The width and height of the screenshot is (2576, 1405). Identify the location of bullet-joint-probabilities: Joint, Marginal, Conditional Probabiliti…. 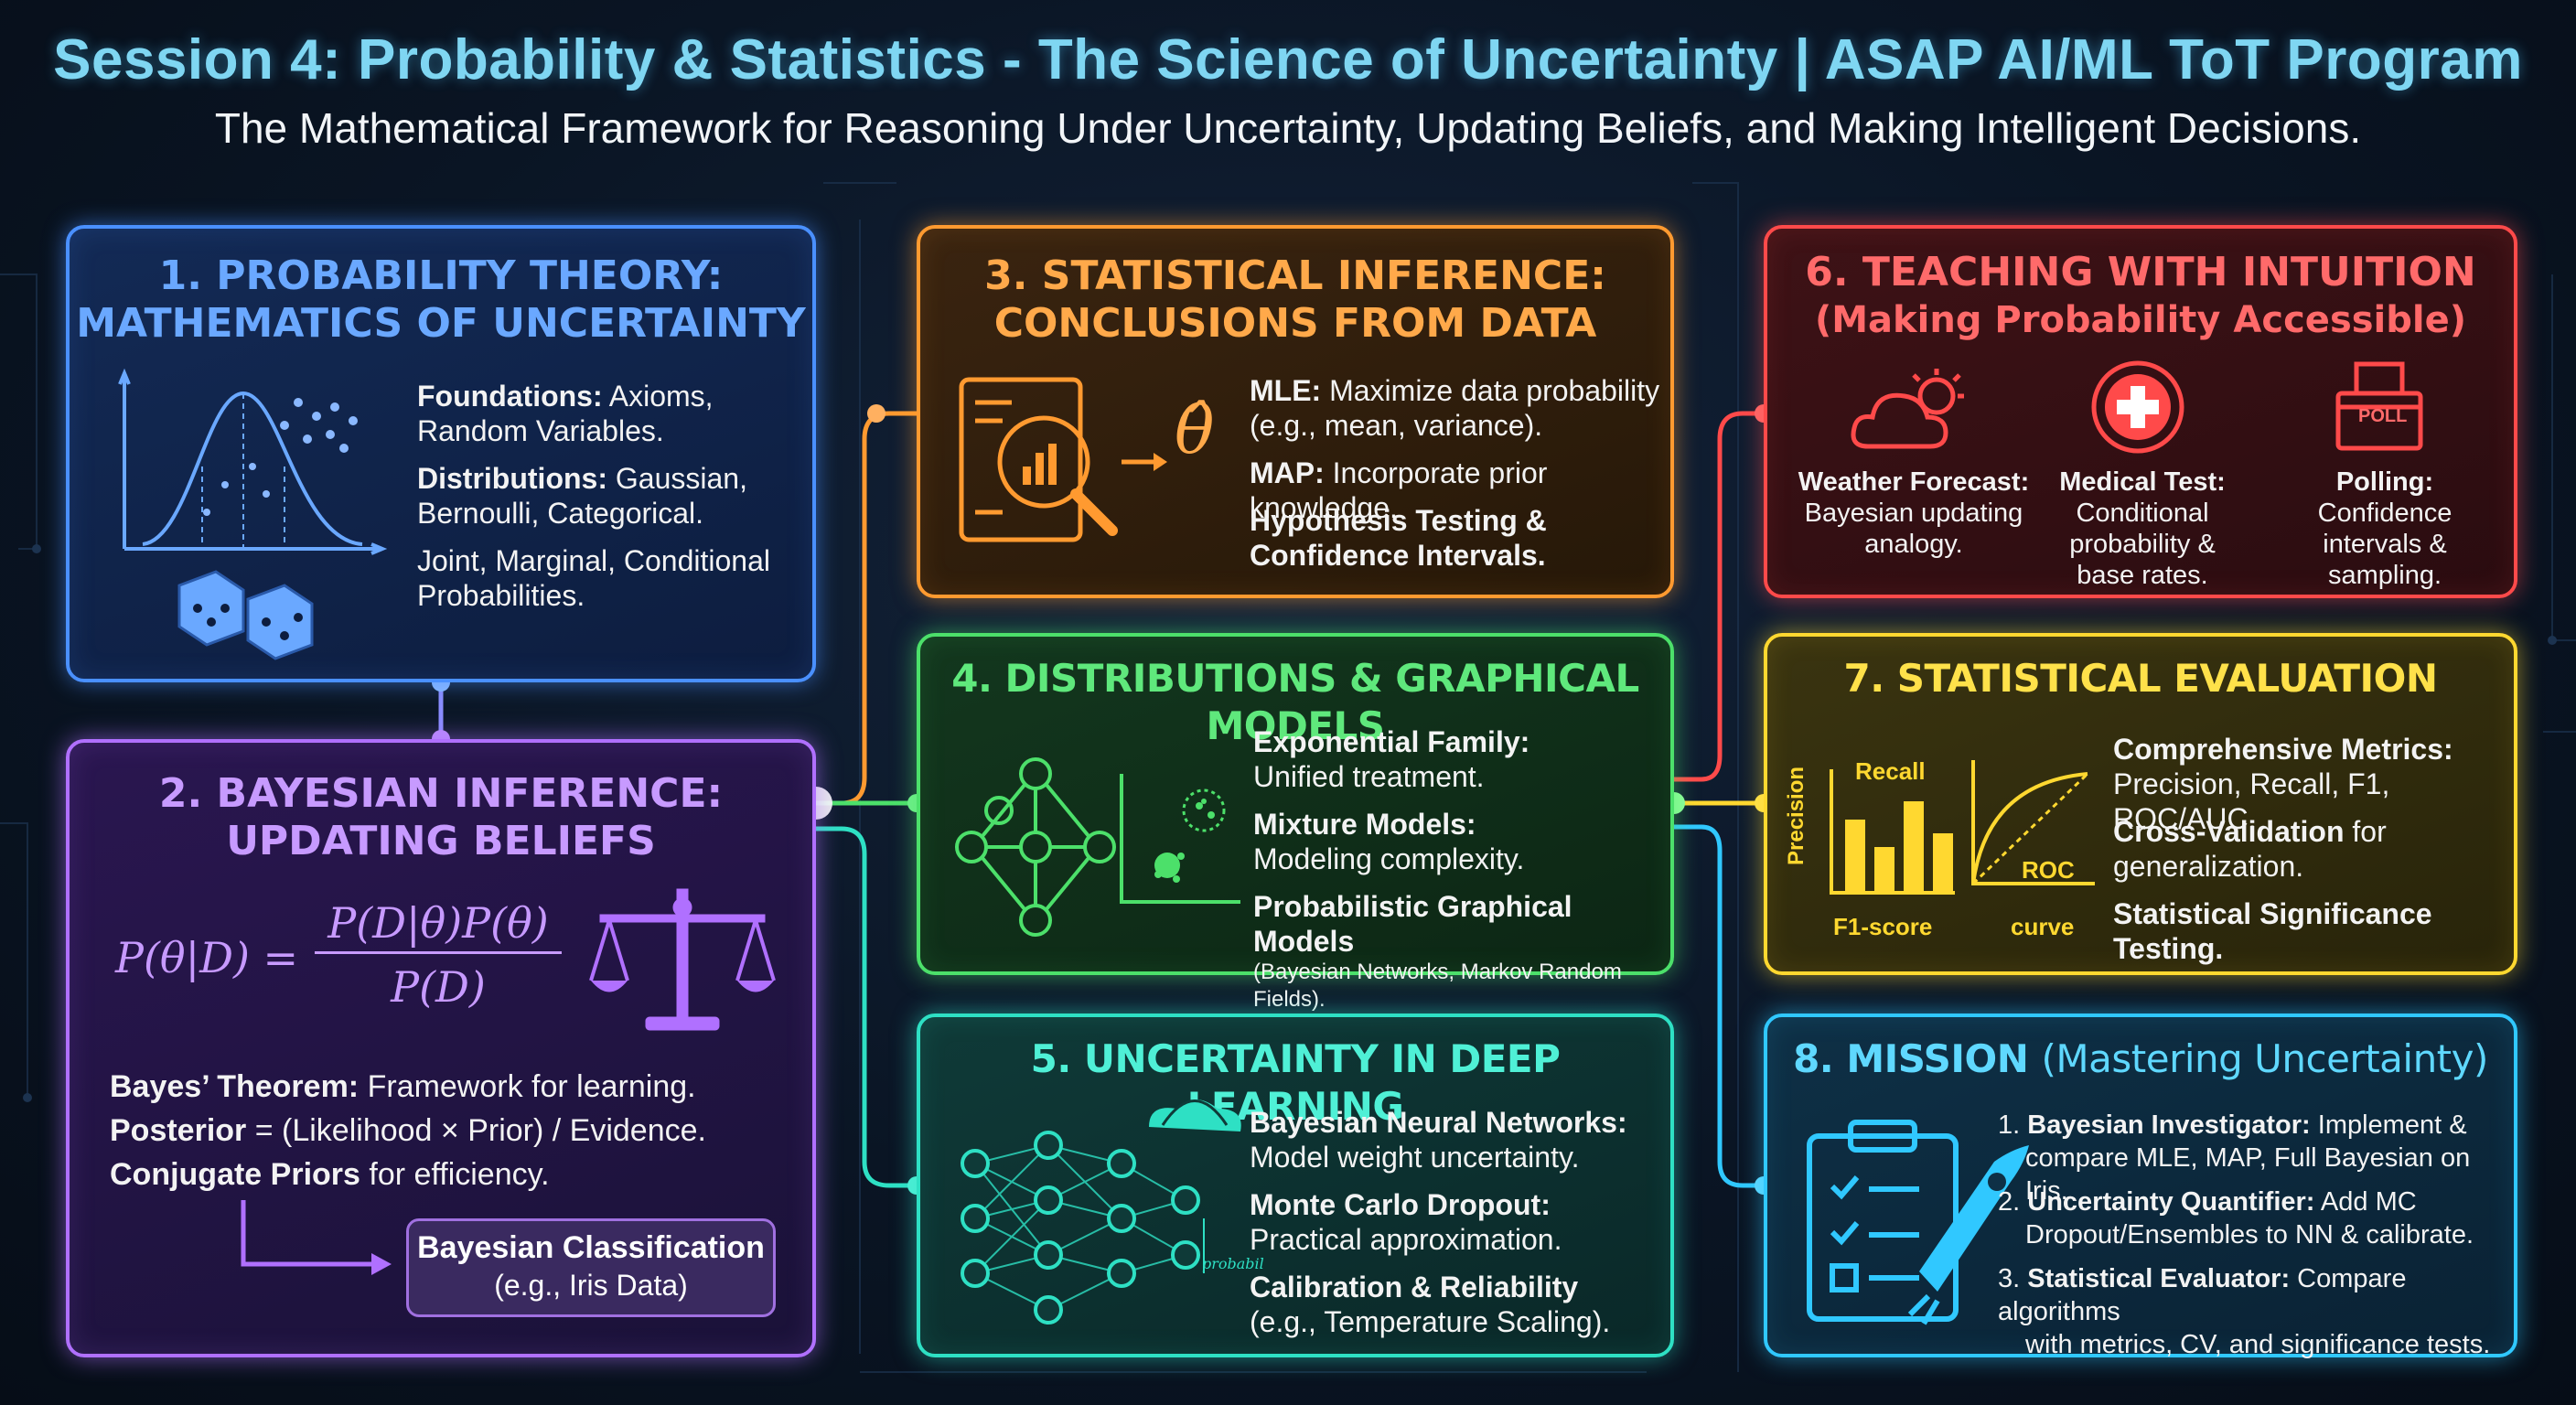
(593, 578).